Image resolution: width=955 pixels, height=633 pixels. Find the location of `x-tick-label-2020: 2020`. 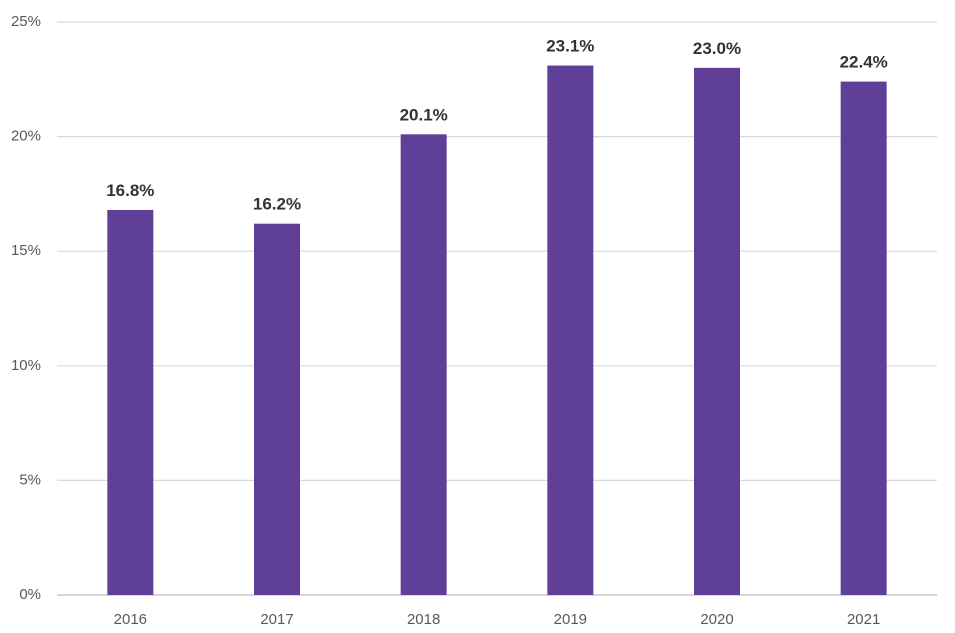

x-tick-label-2020: 2020 is located at coordinates (716, 619).